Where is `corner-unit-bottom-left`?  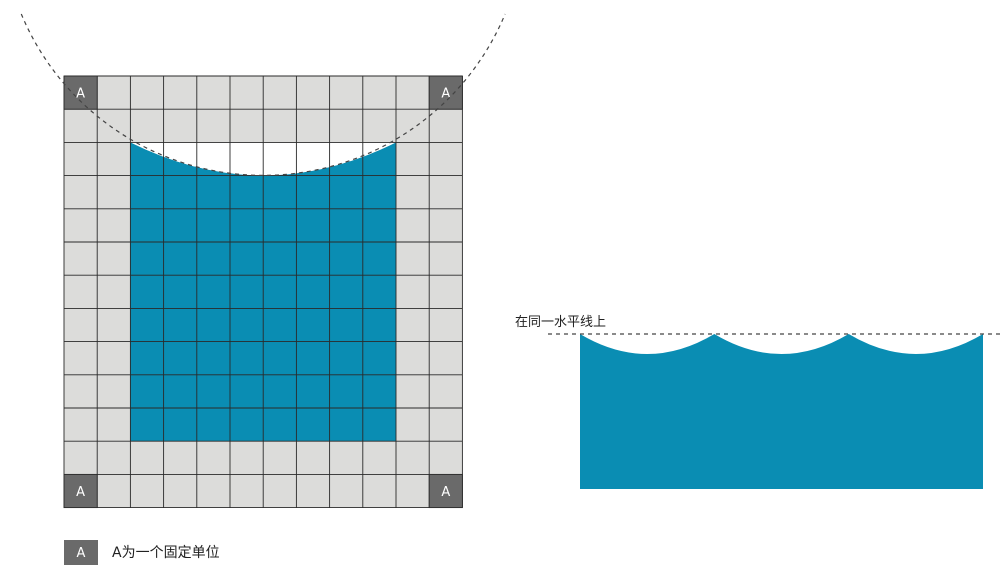
corner-unit-bottom-left is located at coordinates (80, 491).